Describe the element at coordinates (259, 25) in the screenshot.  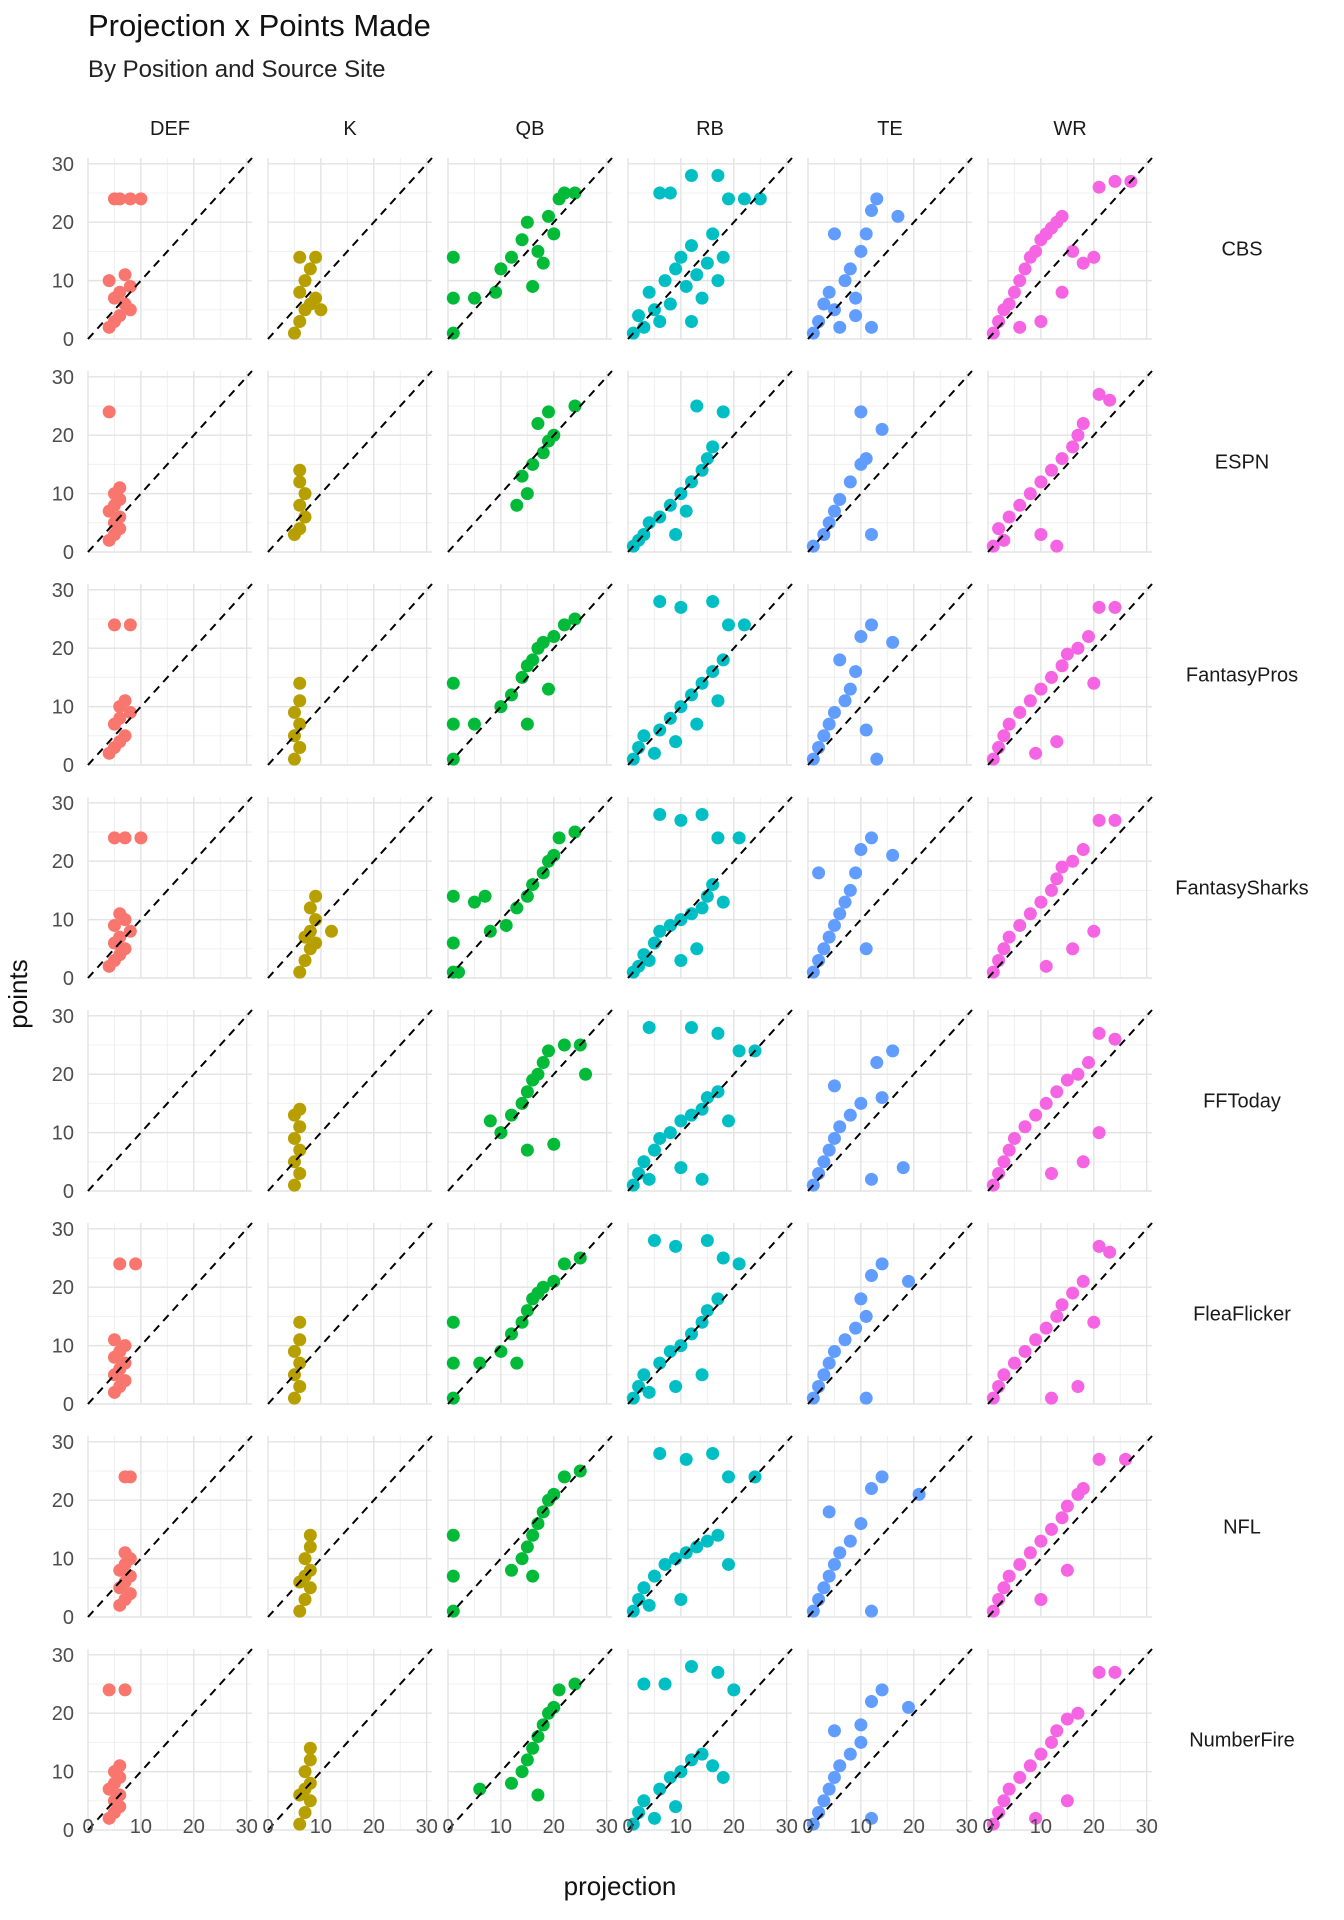
I see `chart-title: Projection x Points Made` at that location.